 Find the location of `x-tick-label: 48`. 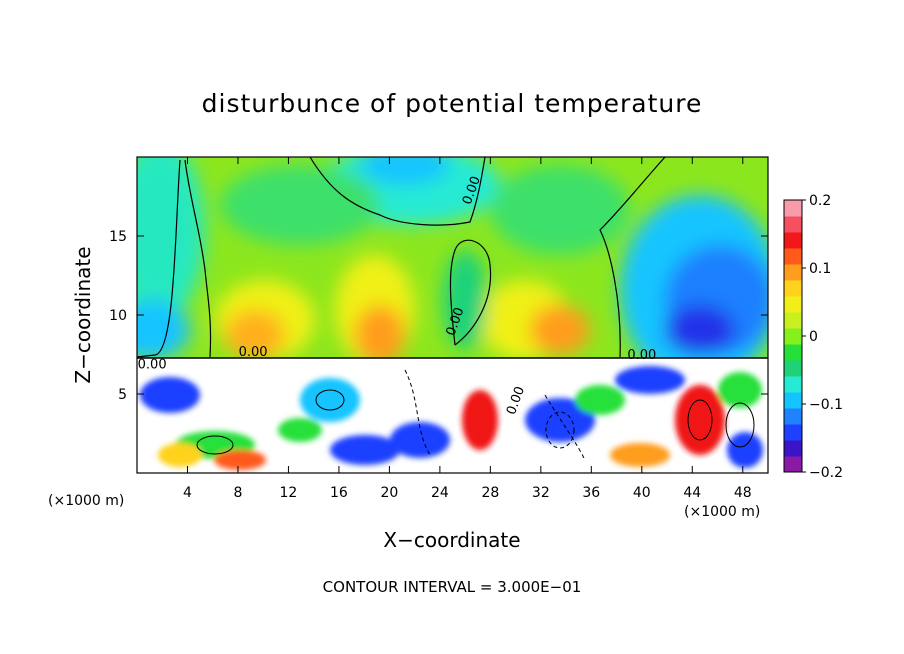

x-tick-label: 48 is located at coordinates (743, 493).